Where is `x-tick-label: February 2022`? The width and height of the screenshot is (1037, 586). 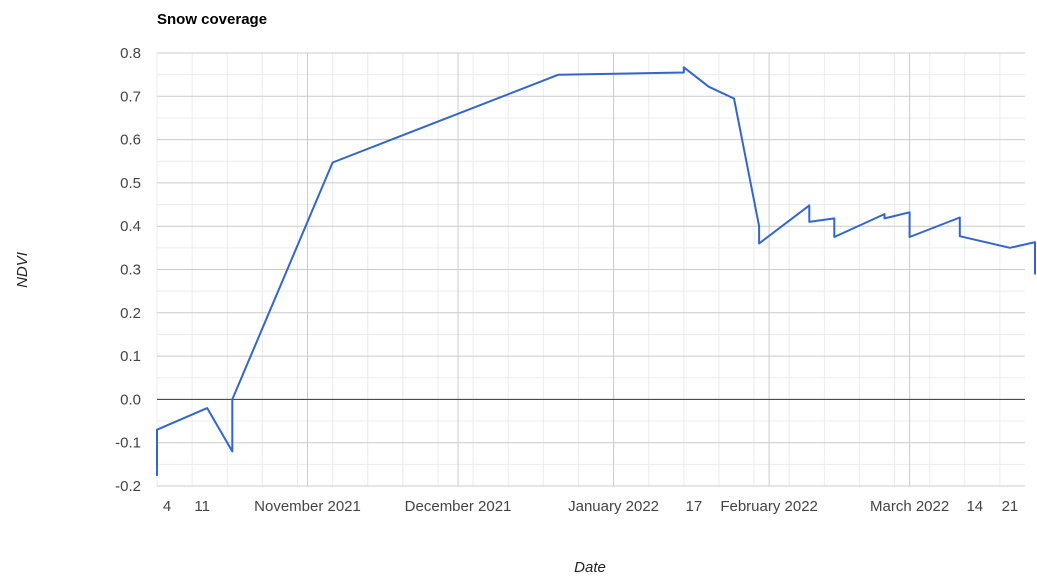
x-tick-label: February 2022 is located at coordinates (769, 506).